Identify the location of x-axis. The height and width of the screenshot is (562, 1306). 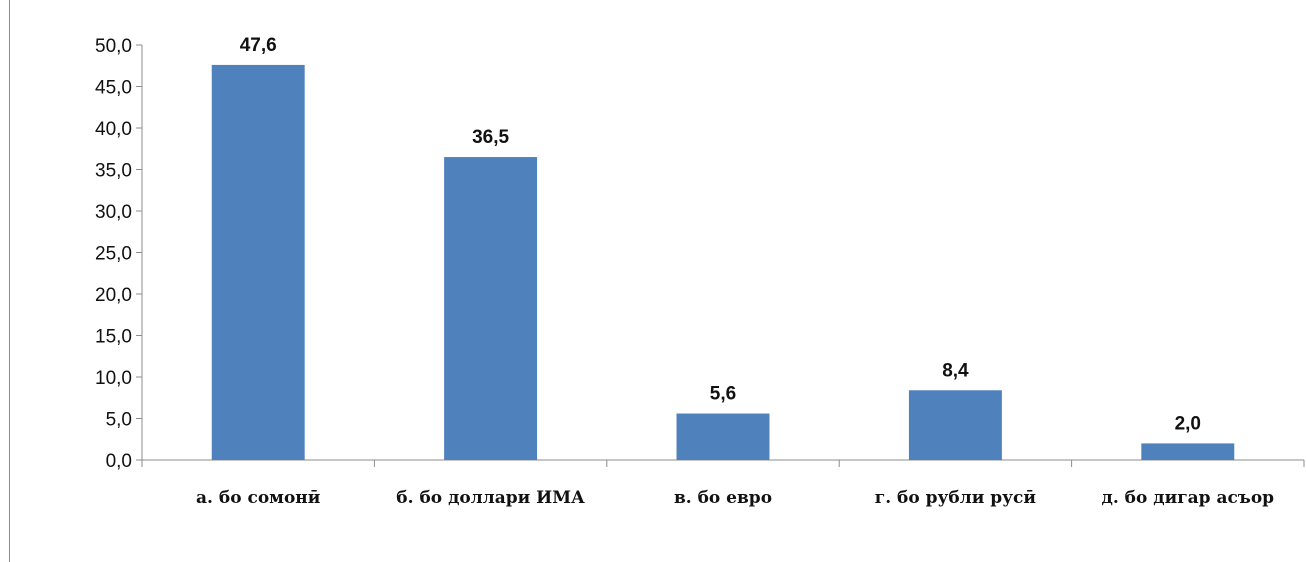
(723, 463).